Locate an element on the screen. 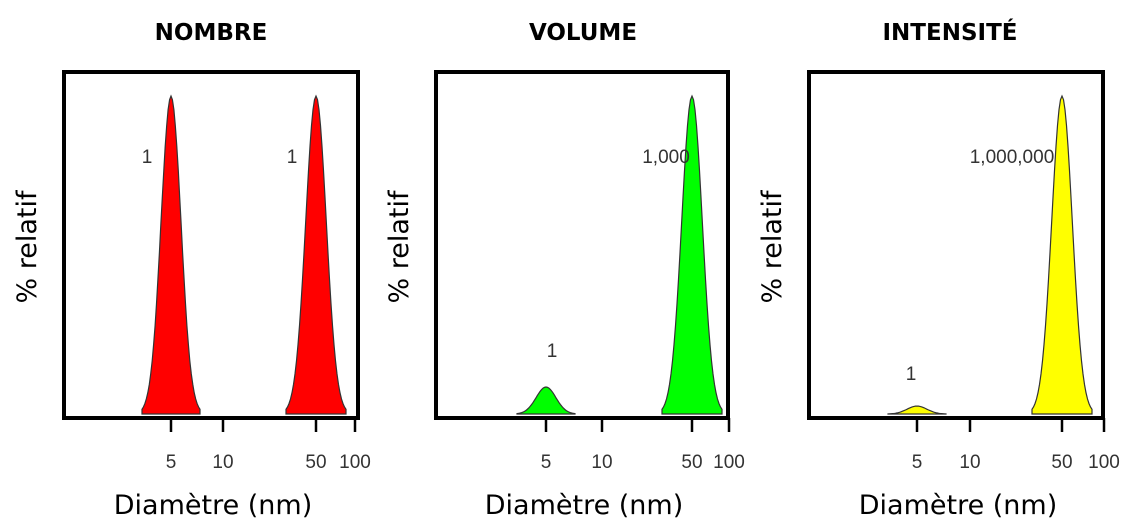 This screenshot has height=527, width=1139. peak-label: 1,000 is located at coordinates (666, 157).